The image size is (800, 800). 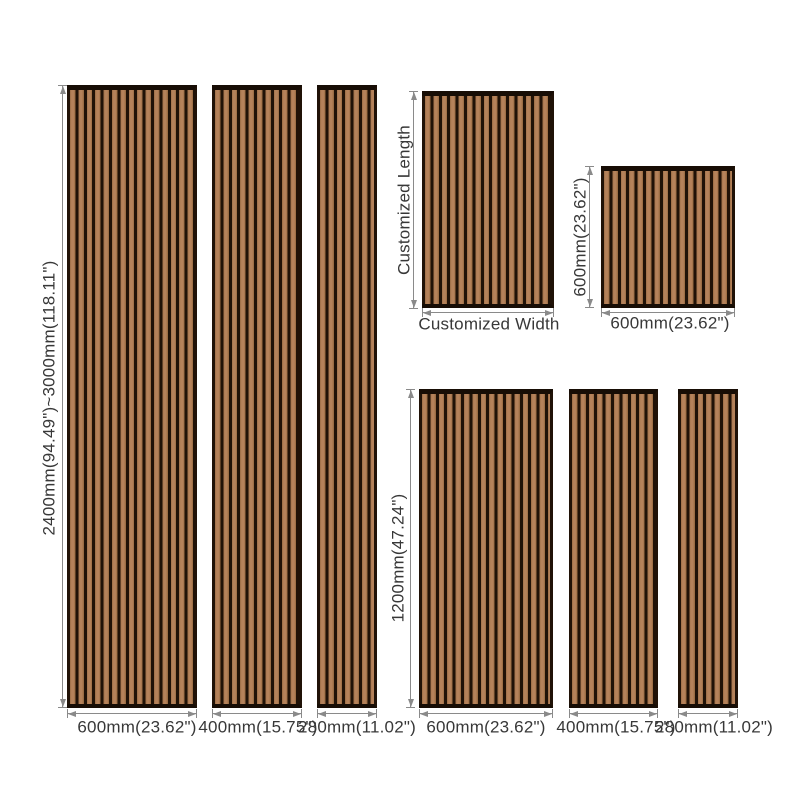 I want to click on medium-400-width-label: 400mm(15.75"), so click(x=616, y=727).